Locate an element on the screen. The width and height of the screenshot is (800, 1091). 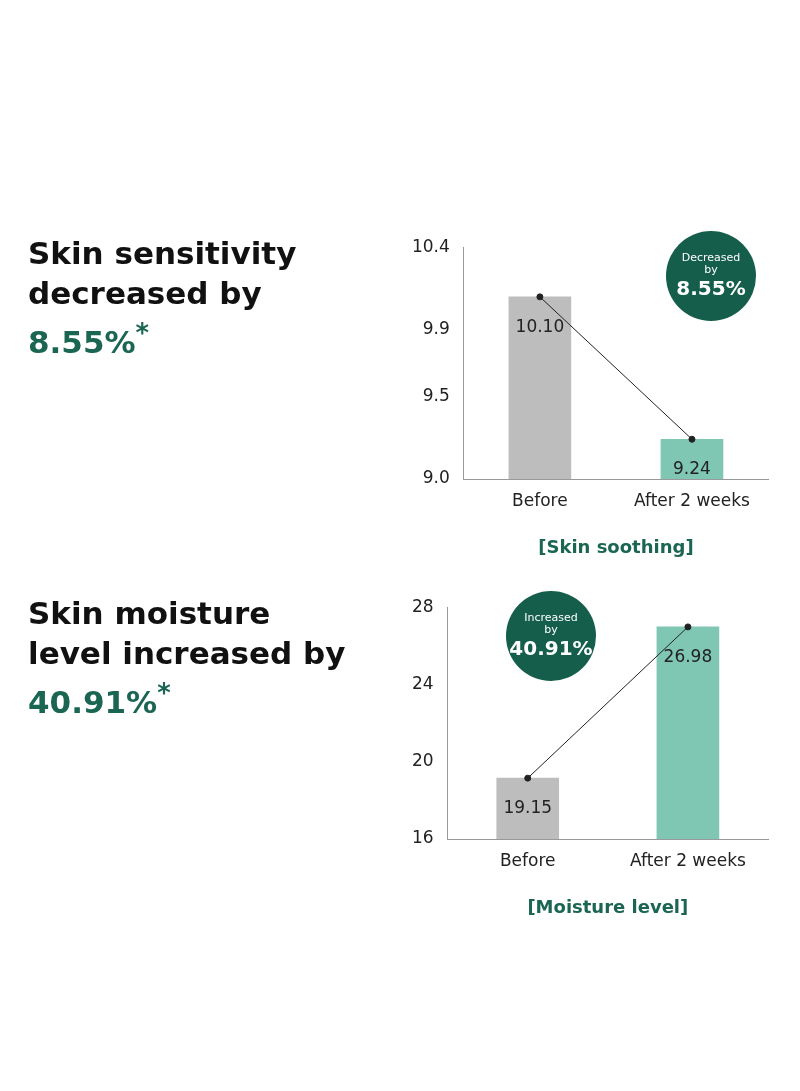
data-label: 9.24 is located at coordinates (692, 468).